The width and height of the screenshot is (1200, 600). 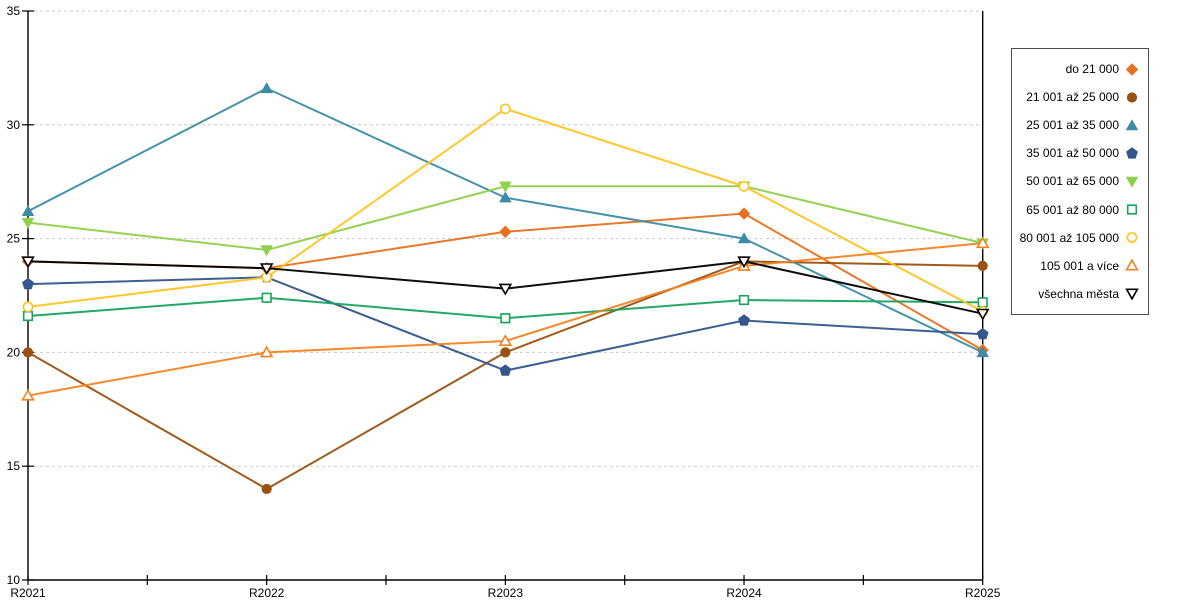 I want to click on legend-label: 50 001 až 65 000, so click(x=1072, y=181).